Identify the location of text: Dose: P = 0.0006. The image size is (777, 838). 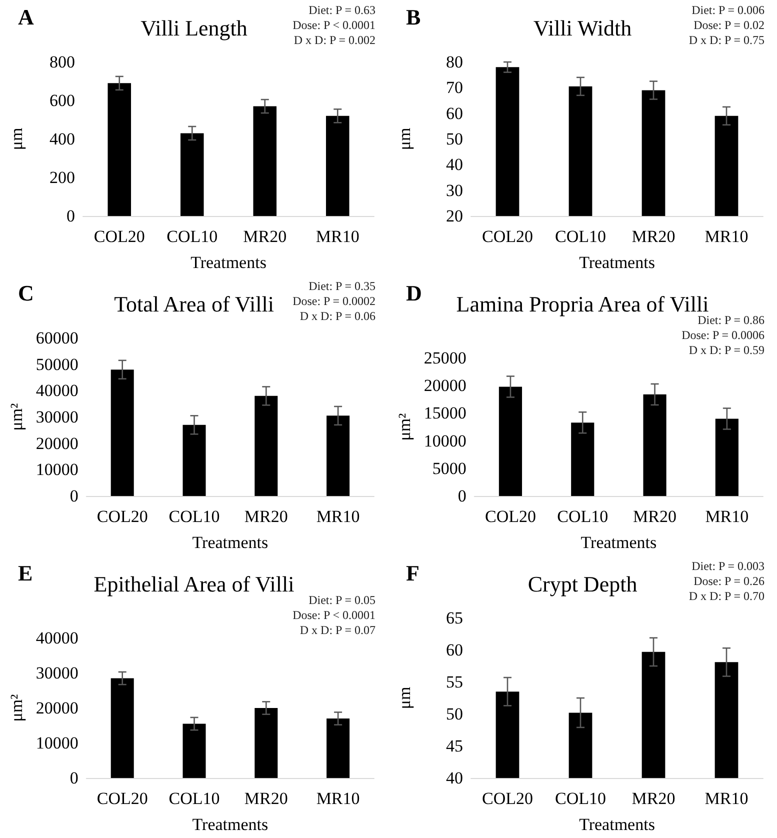
(723, 335).